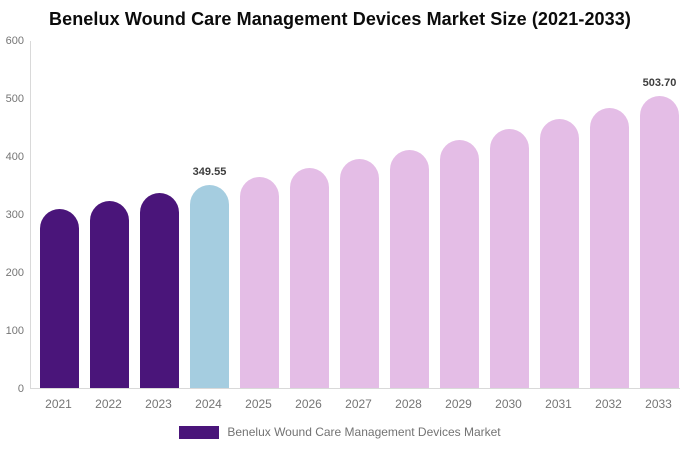 The height and width of the screenshot is (450, 680). What do you see at coordinates (158, 404) in the screenshot?
I see `x-axis-label-2023: 2023` at bounding box center [158, 404].